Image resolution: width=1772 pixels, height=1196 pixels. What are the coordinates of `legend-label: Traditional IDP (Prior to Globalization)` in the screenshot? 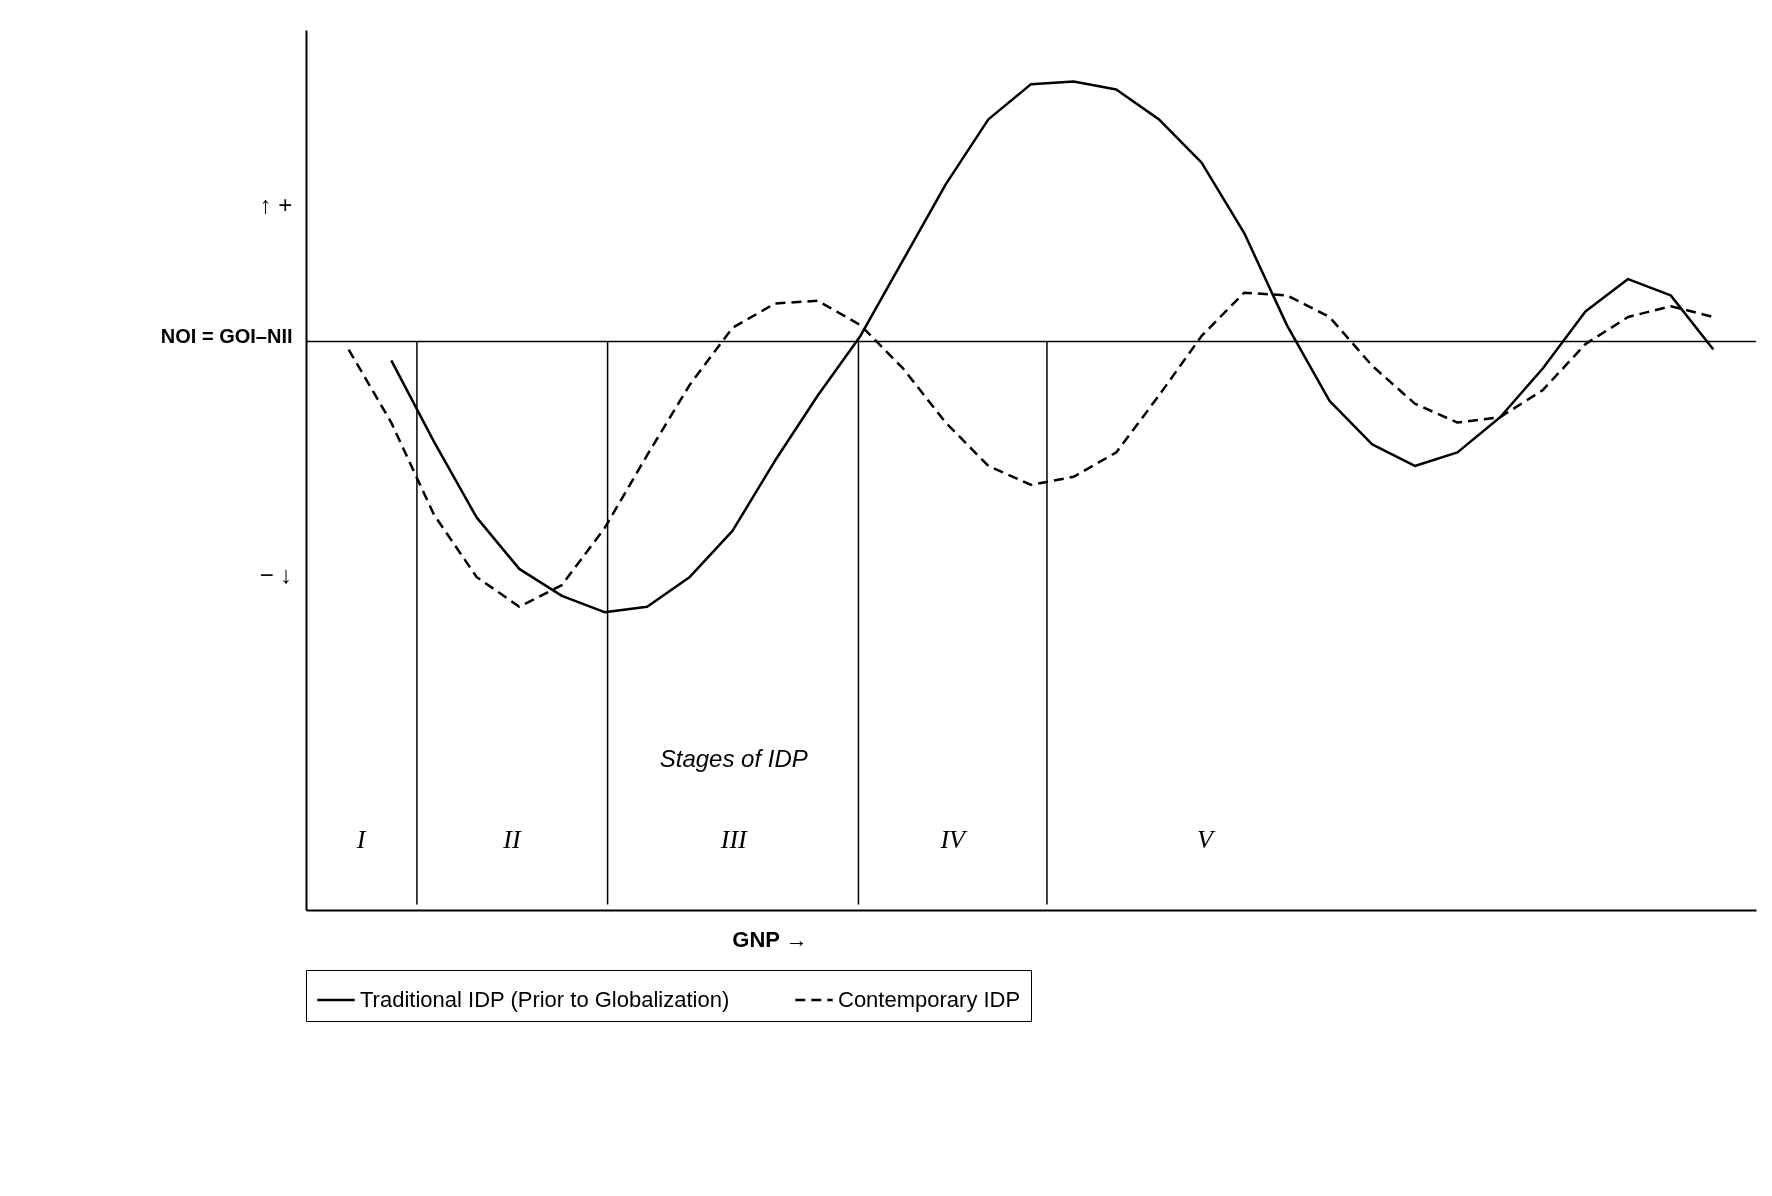 It's located at (545, 999).